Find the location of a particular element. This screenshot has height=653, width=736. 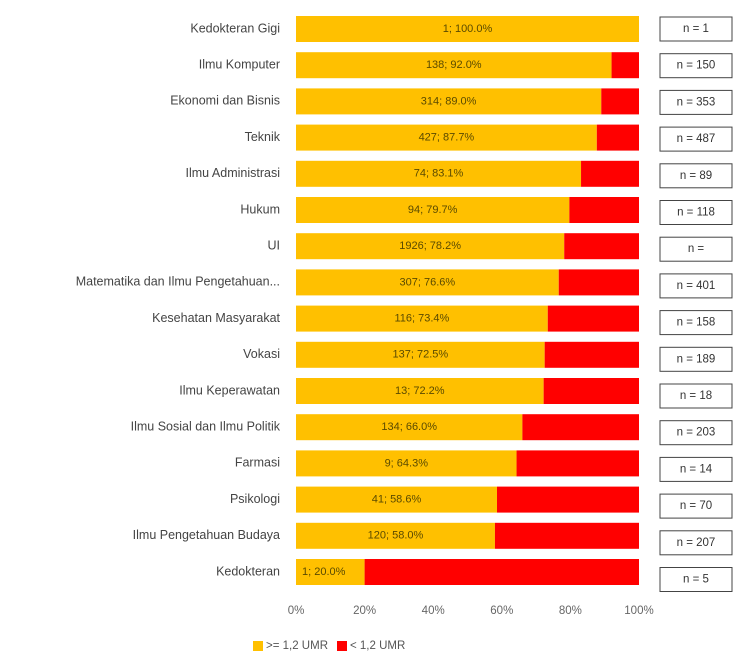

bar-data-label: 427; 87.7% is located at coordinates (447, 138).